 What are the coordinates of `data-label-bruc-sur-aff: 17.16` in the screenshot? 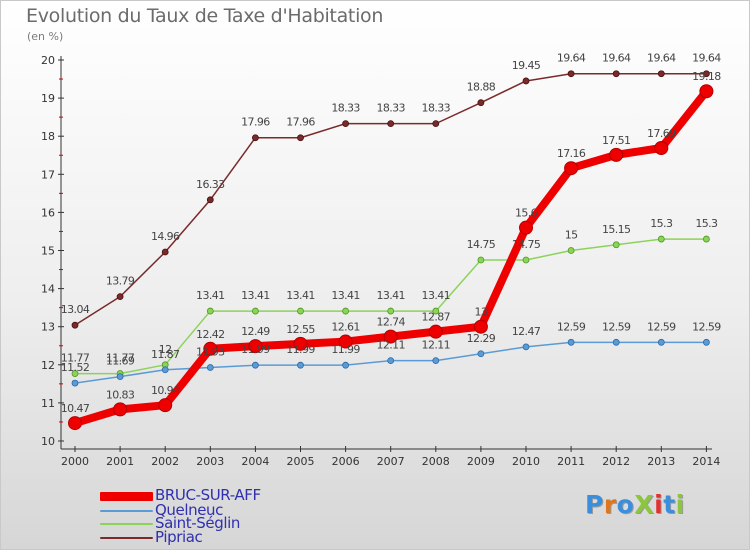 It's located at (571, 153).